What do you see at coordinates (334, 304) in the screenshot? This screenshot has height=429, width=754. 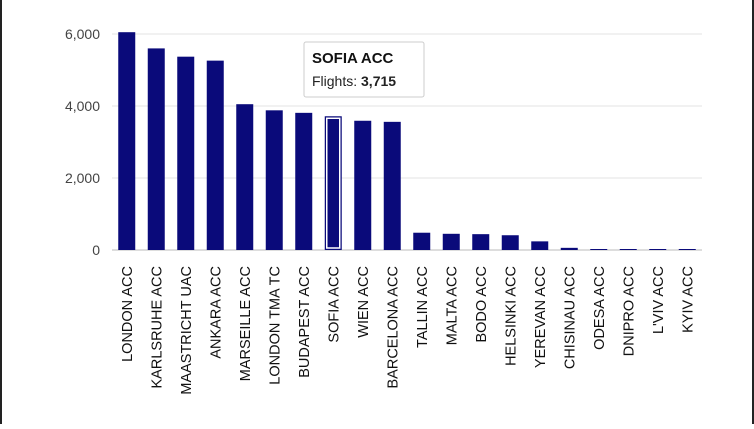 I see `x-category-label: SOFIA ACC` at bounding box center [334, 304].